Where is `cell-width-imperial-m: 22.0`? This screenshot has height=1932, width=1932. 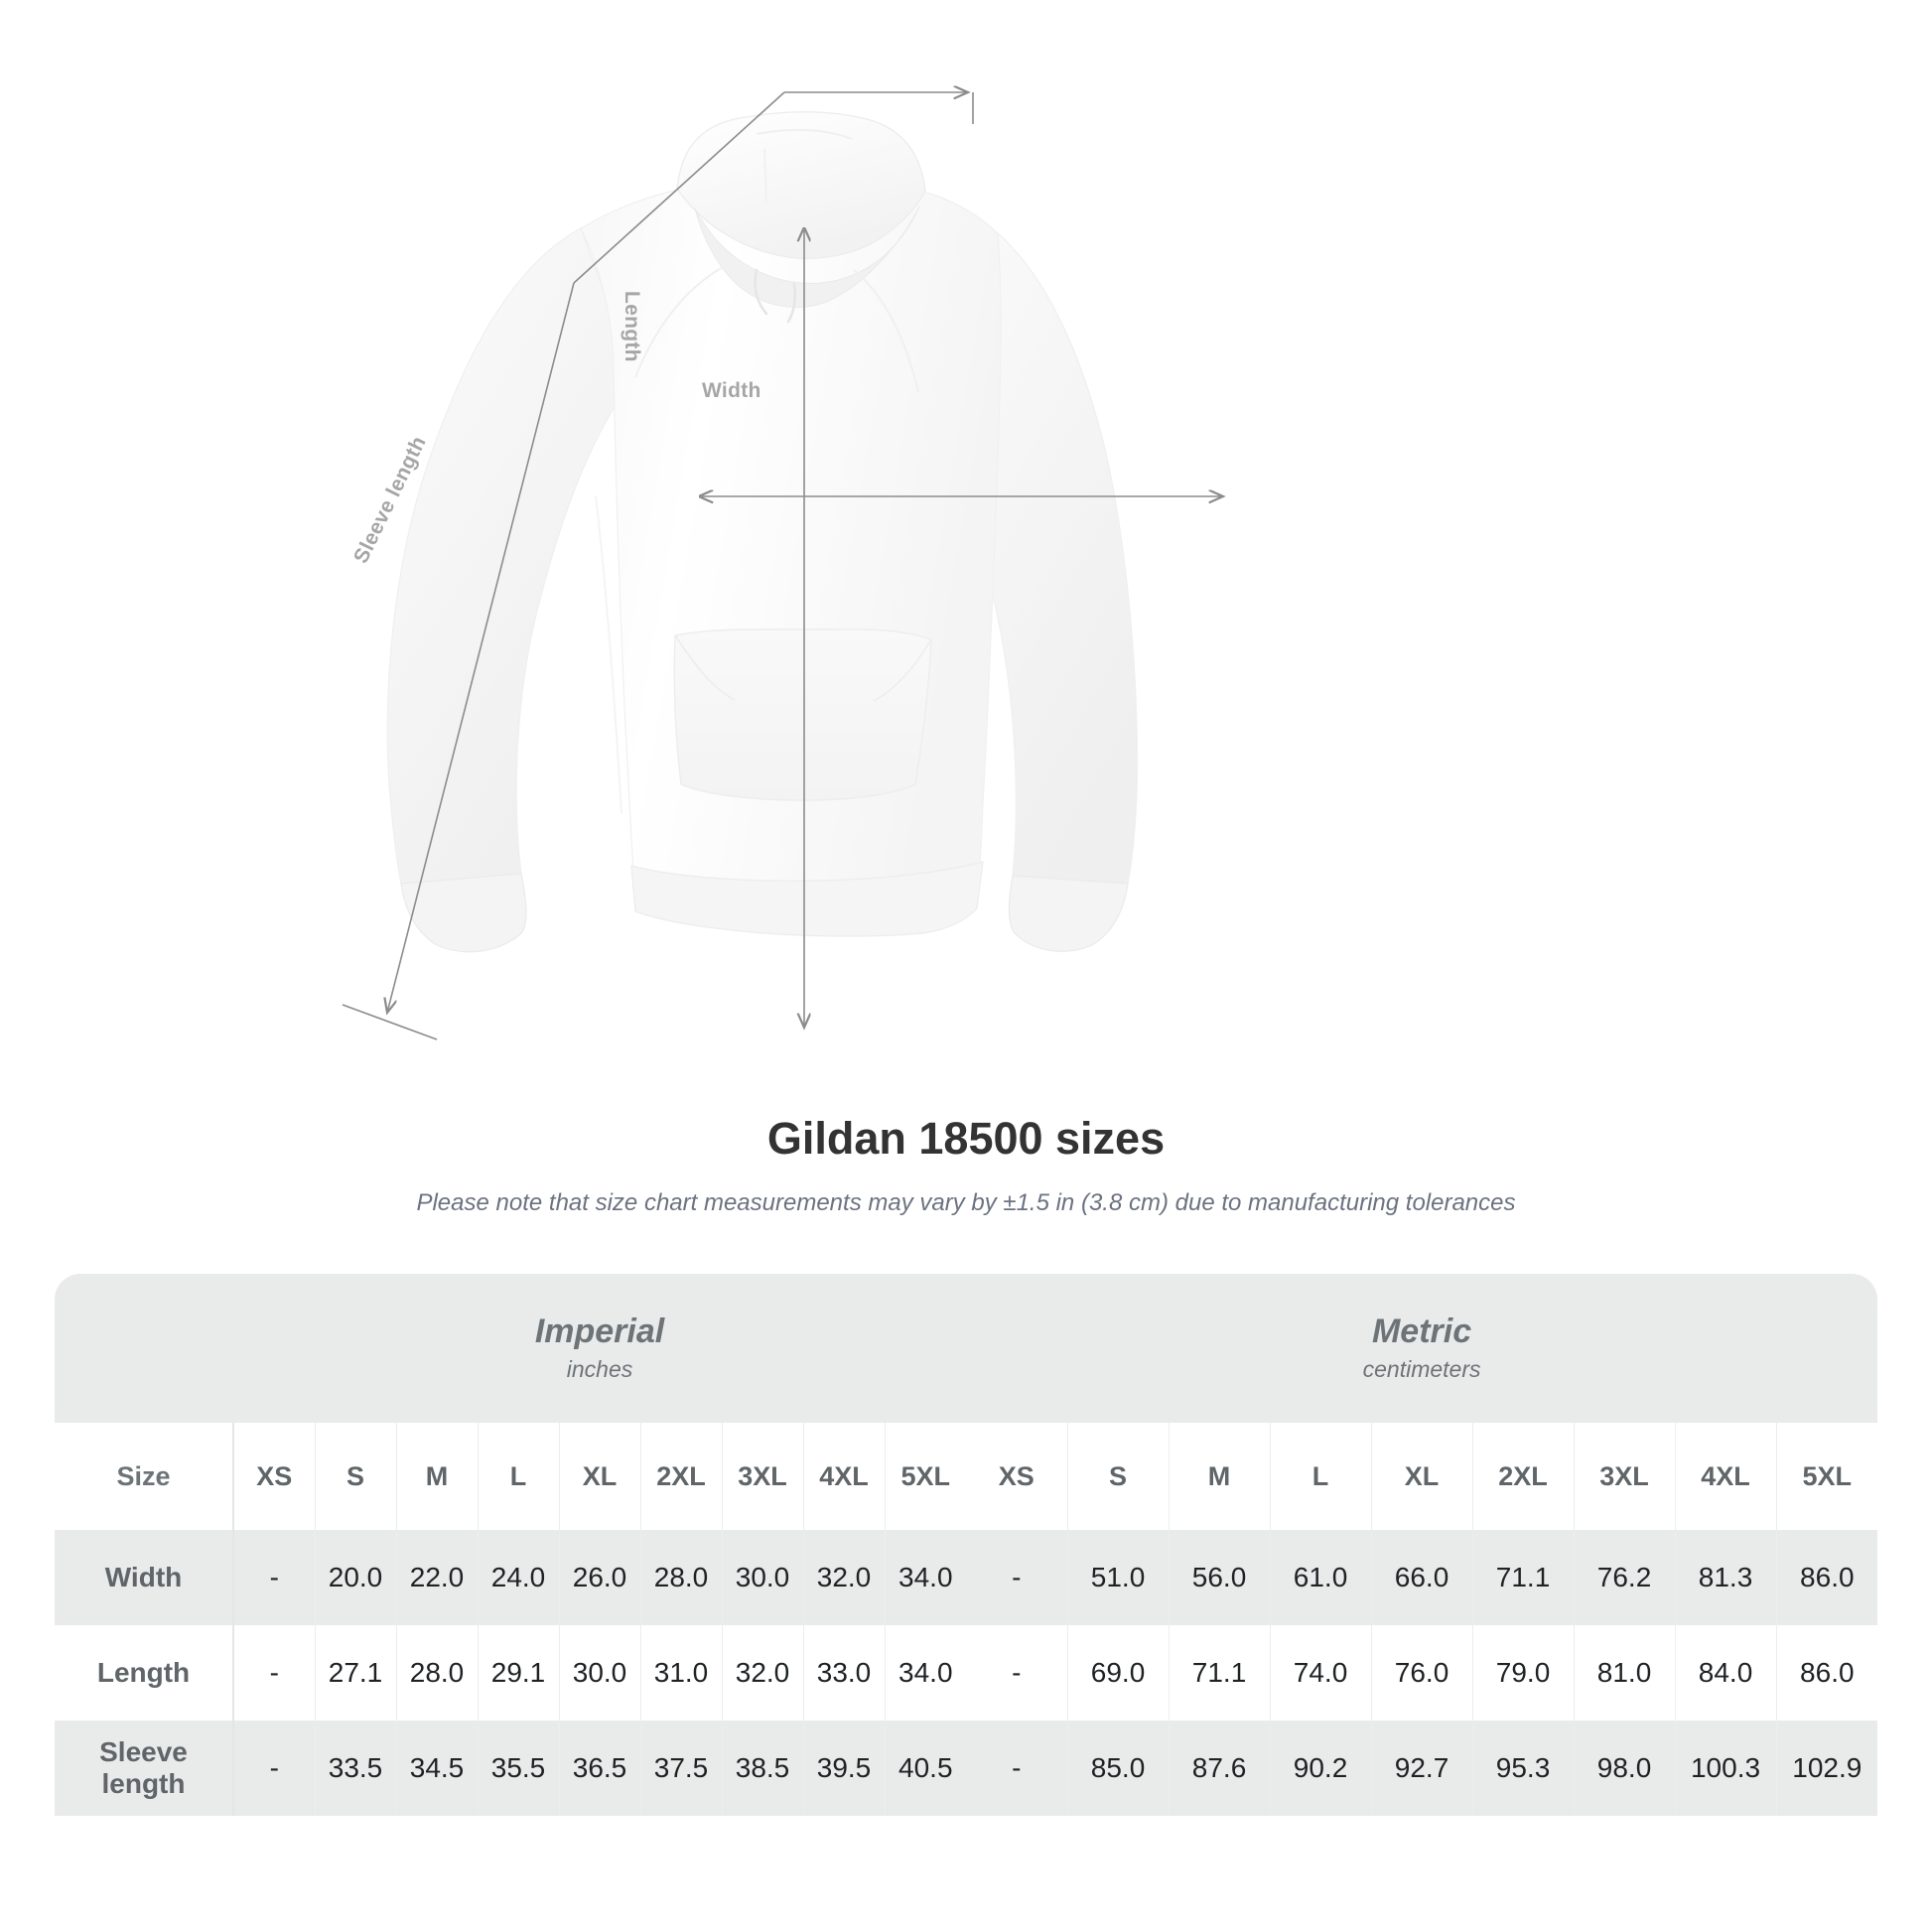
cell-width-imperial-m: 22.0 is located at coordinates (436, 1578).